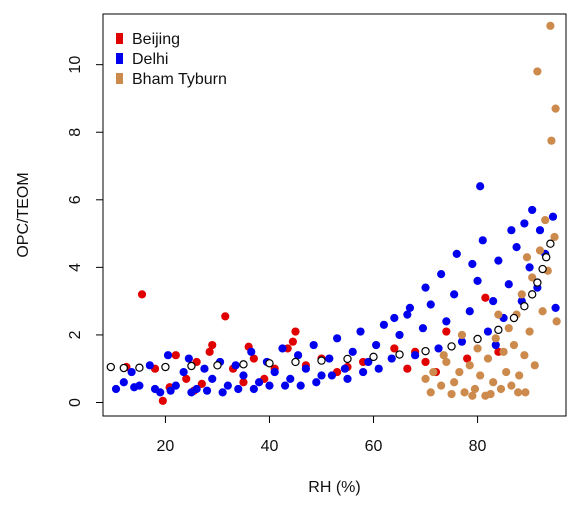 Image resolution: width=577 pixels, height=507 pixels. I want to click on legend-item-beijing: Beijing, so click(148, 39).